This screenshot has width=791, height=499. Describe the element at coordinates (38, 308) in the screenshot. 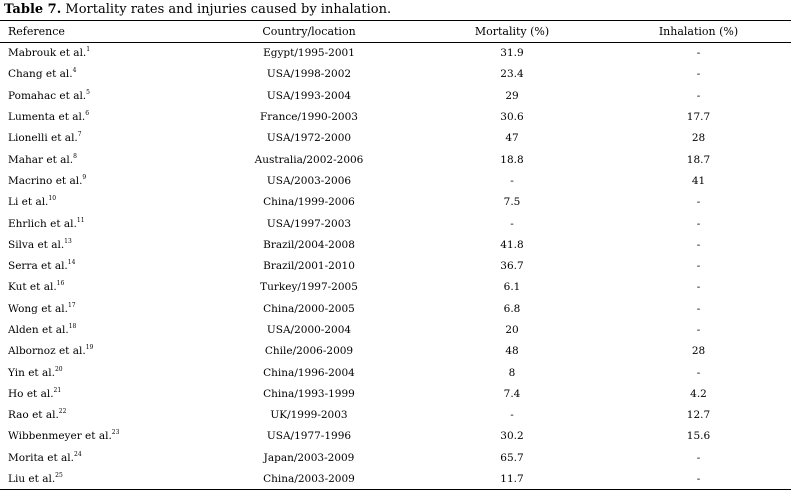

I see `reference-name: Wong et al.` at that location.